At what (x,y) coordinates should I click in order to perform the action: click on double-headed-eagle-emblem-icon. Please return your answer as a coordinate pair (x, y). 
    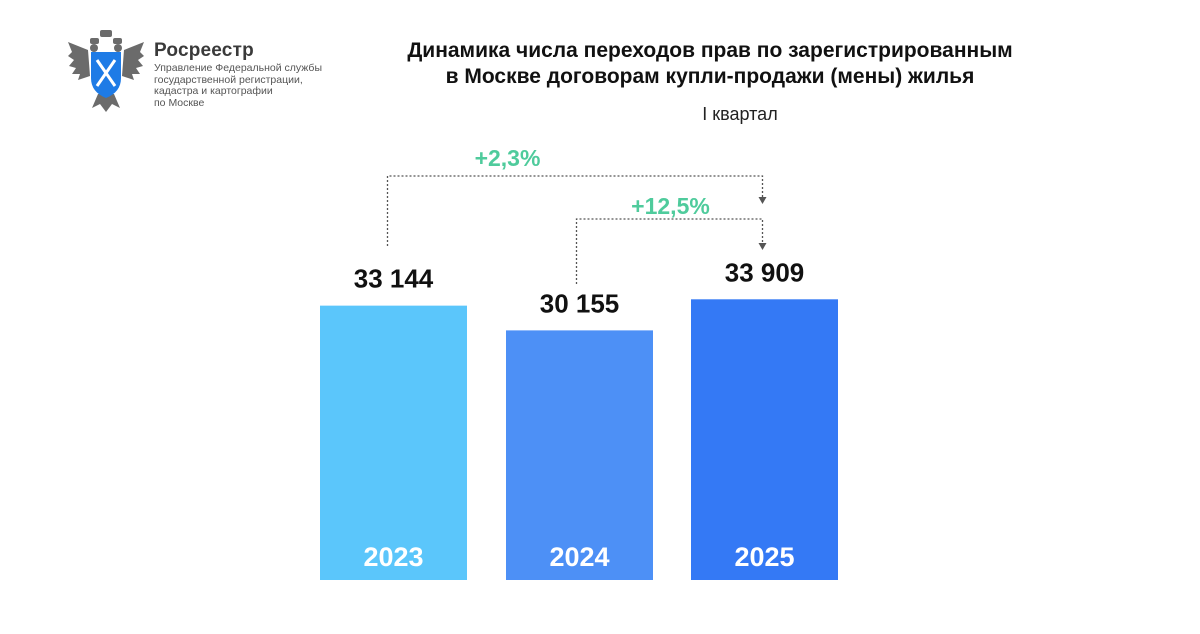
    Looking at the image, I should click on (106, 71).